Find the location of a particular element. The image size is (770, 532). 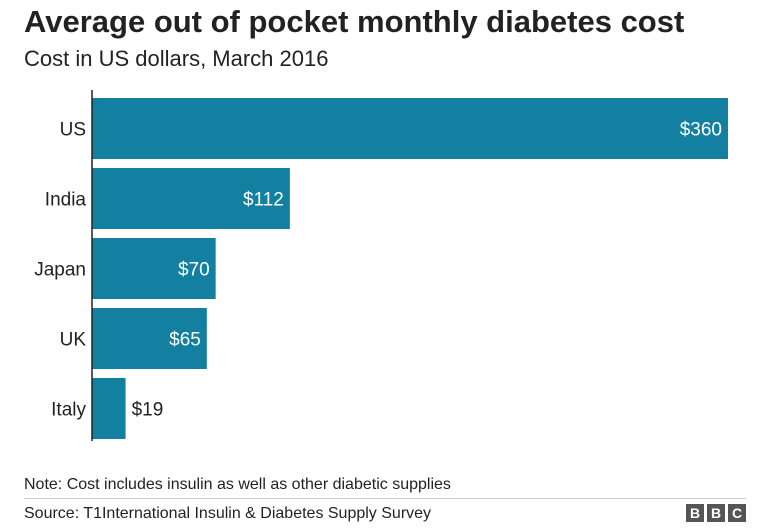

bbc-logo-icon: B B C is located at coordinates (716, 513).